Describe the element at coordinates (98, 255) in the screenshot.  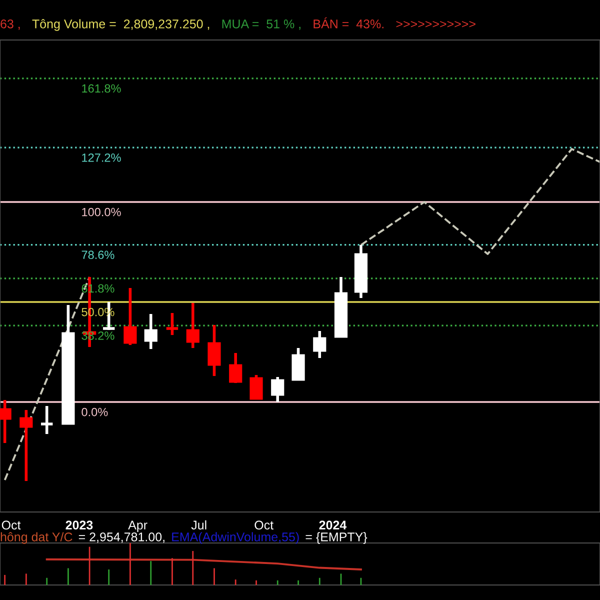
I see `ref-line-label: 78.6%` at that location.